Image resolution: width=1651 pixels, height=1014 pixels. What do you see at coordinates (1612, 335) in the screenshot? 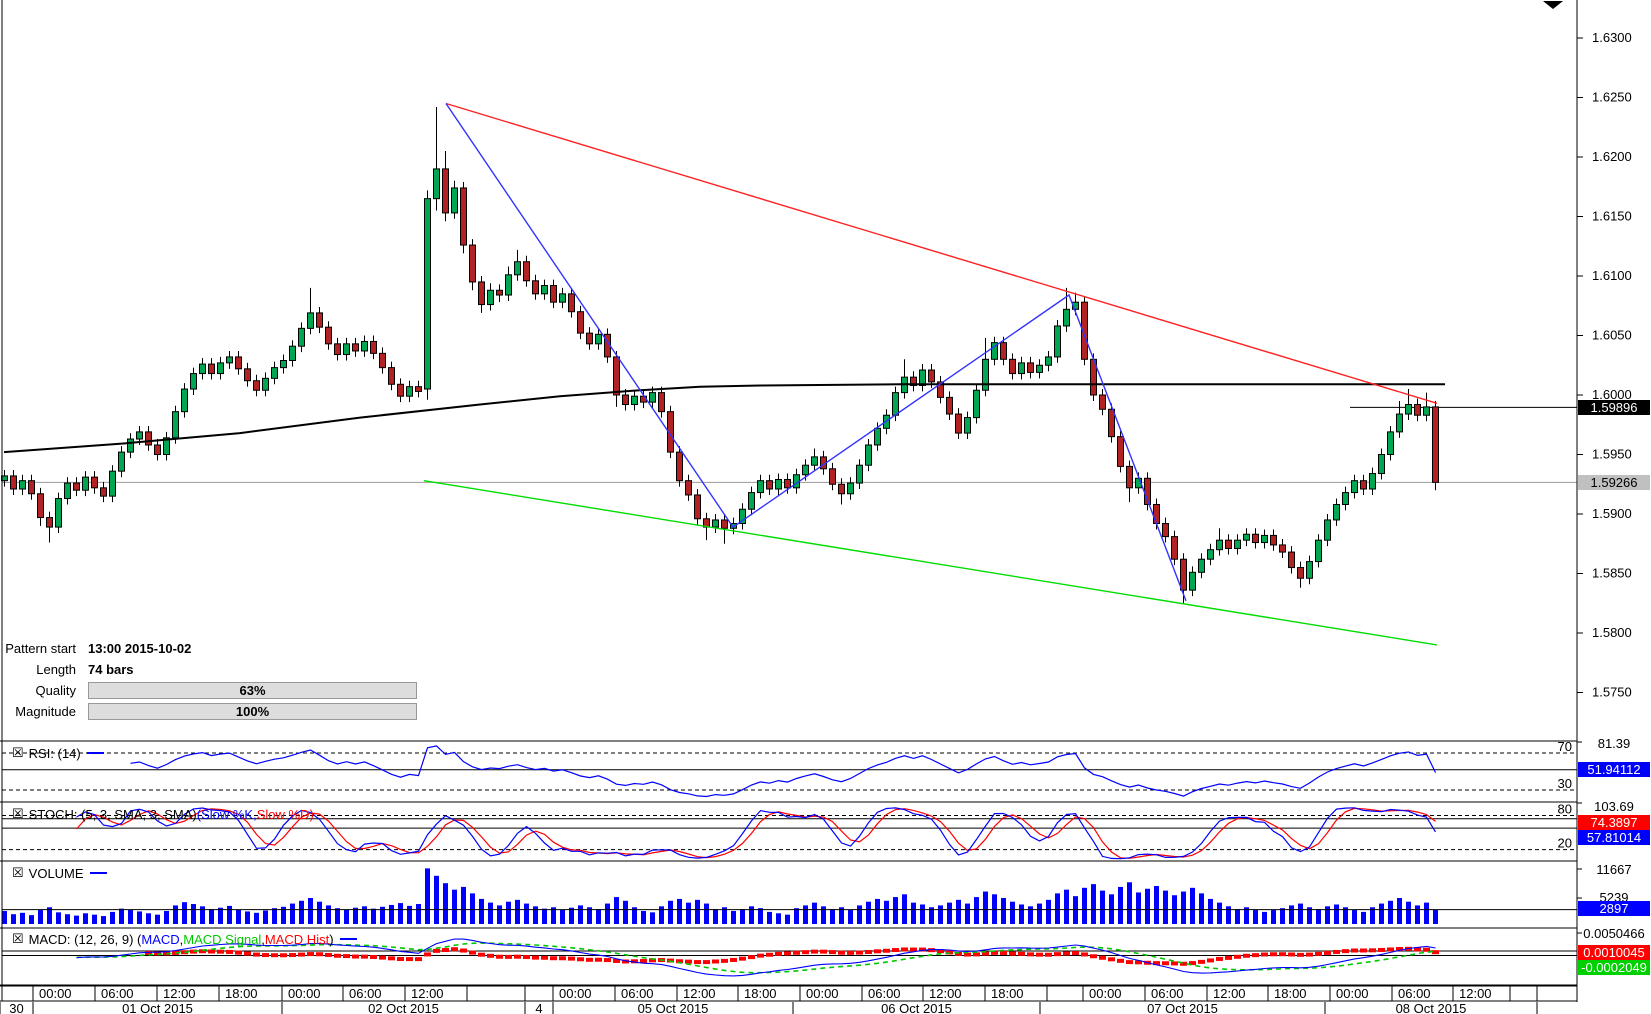
I see `svg-text: 1.6050` at bounding box center [1612, 335].